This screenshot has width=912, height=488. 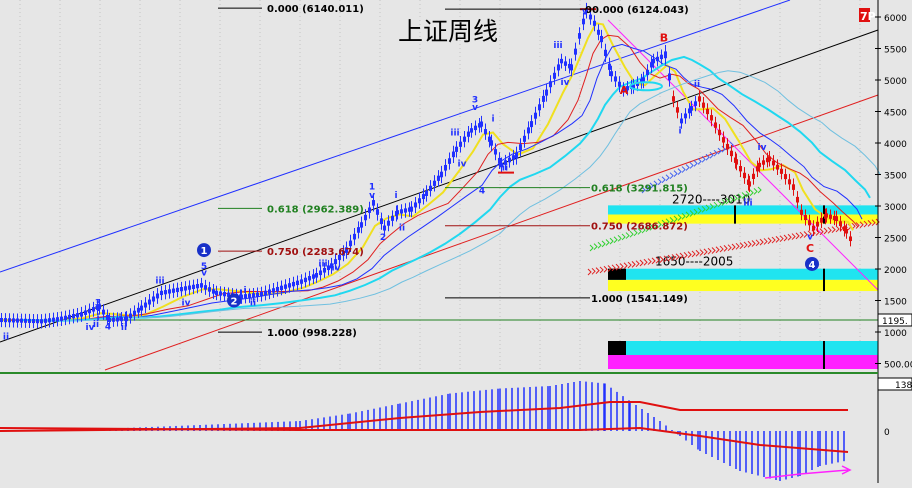 I want to click on y-axis-tick-label: 4000, so click(x=895, y=145).